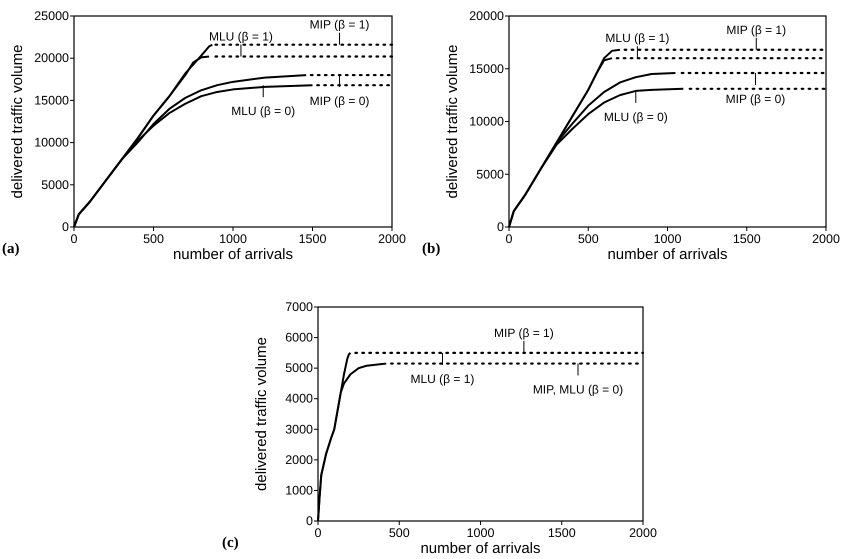 The image size is (845, 559). Describe the element at coordinates (299, 337) in the screenshot. I see `y-tick-label: 6000` at that location.